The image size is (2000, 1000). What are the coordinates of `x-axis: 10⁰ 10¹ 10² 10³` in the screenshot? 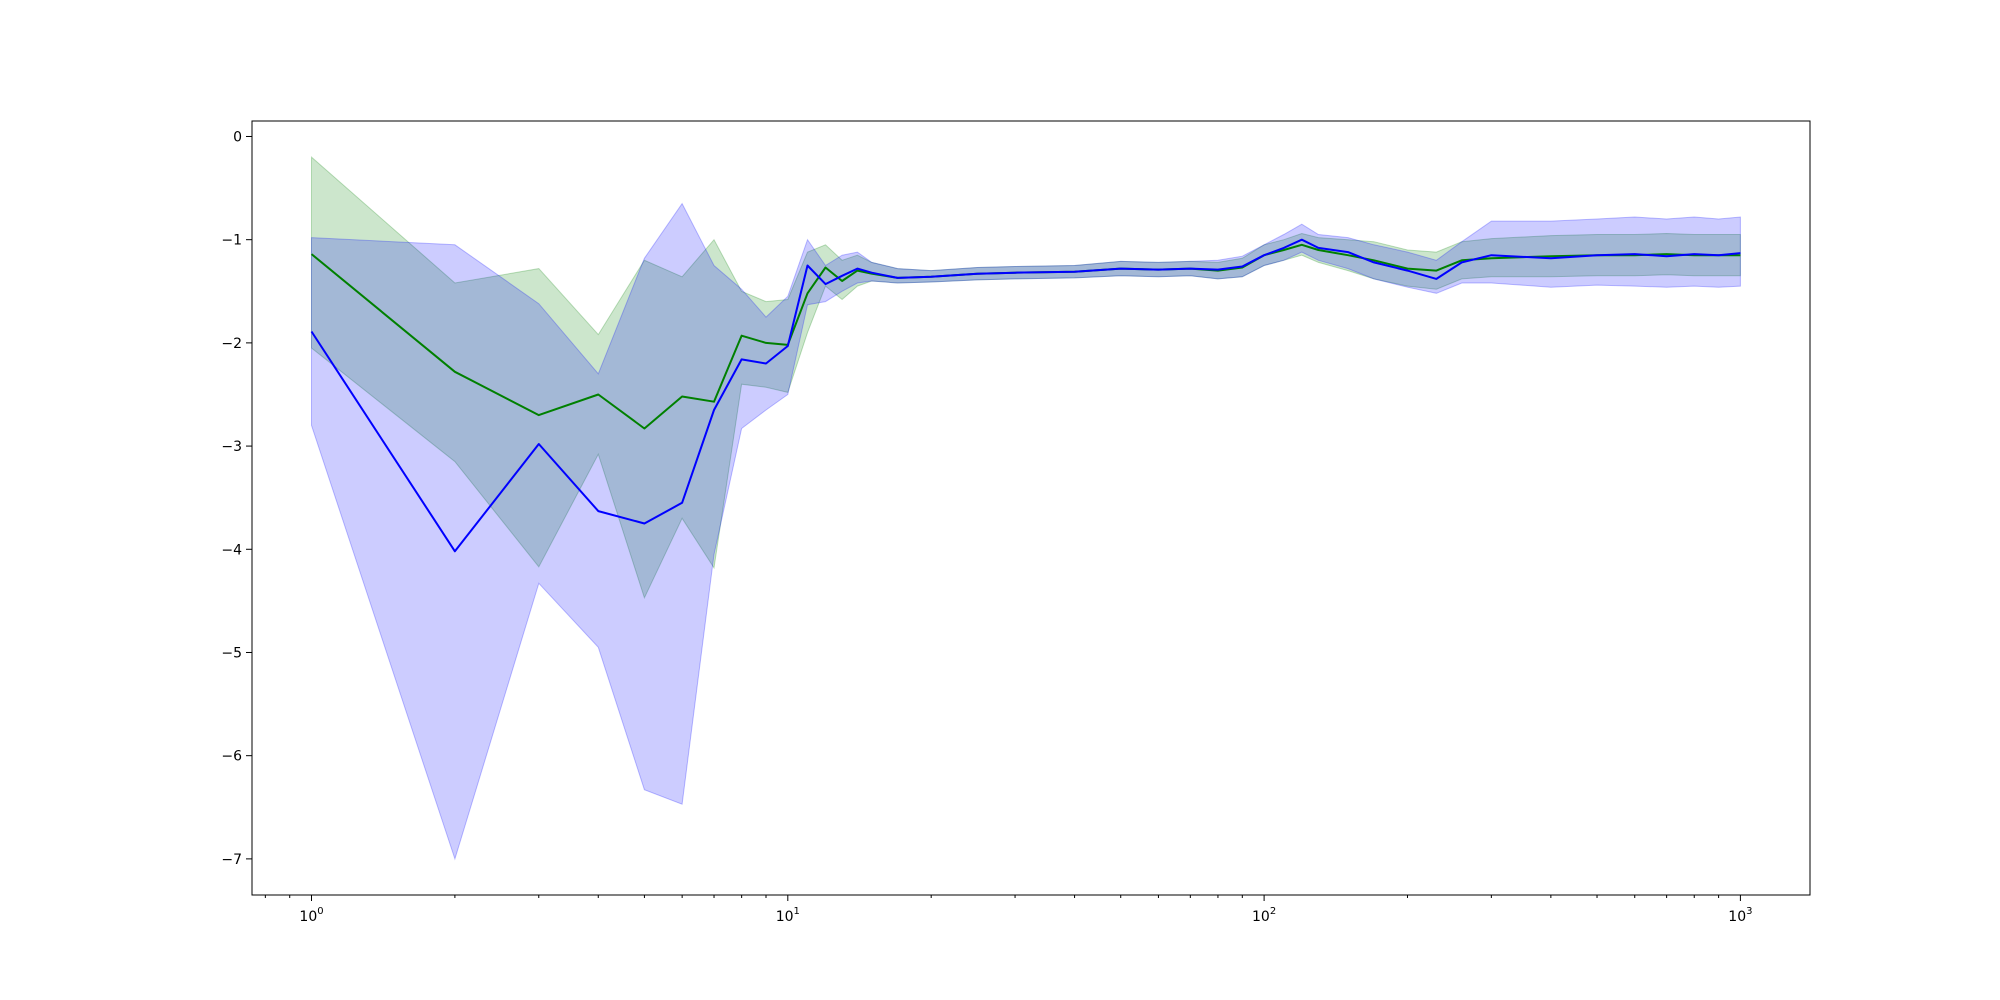 It's located at (1008, 910).